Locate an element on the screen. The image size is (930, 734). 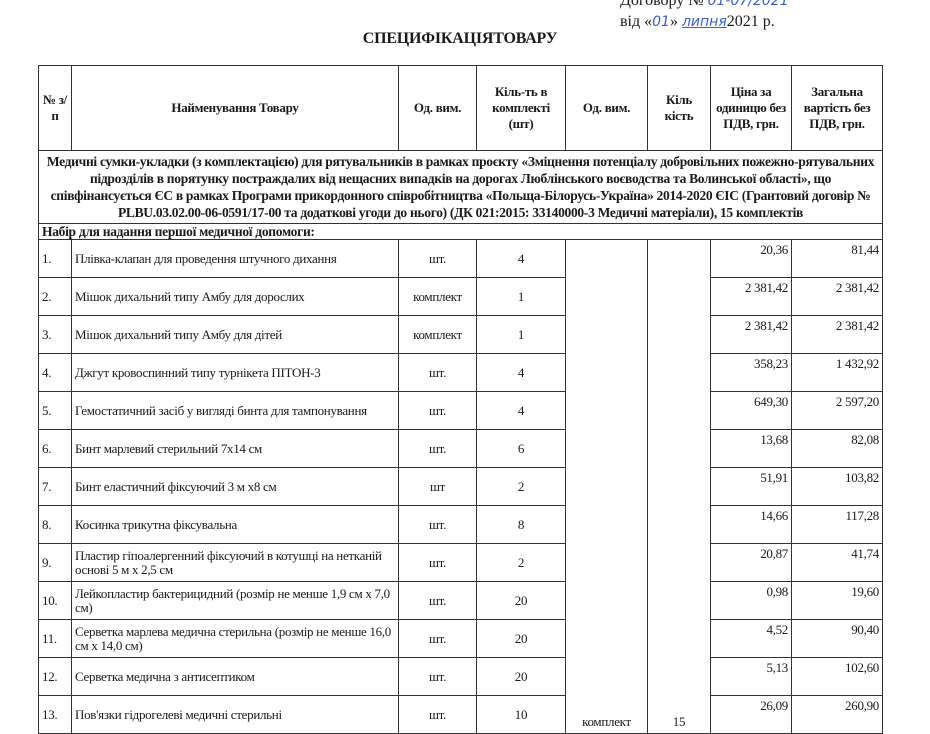
item-total: 260,90 is located at coordinates (837, 714).